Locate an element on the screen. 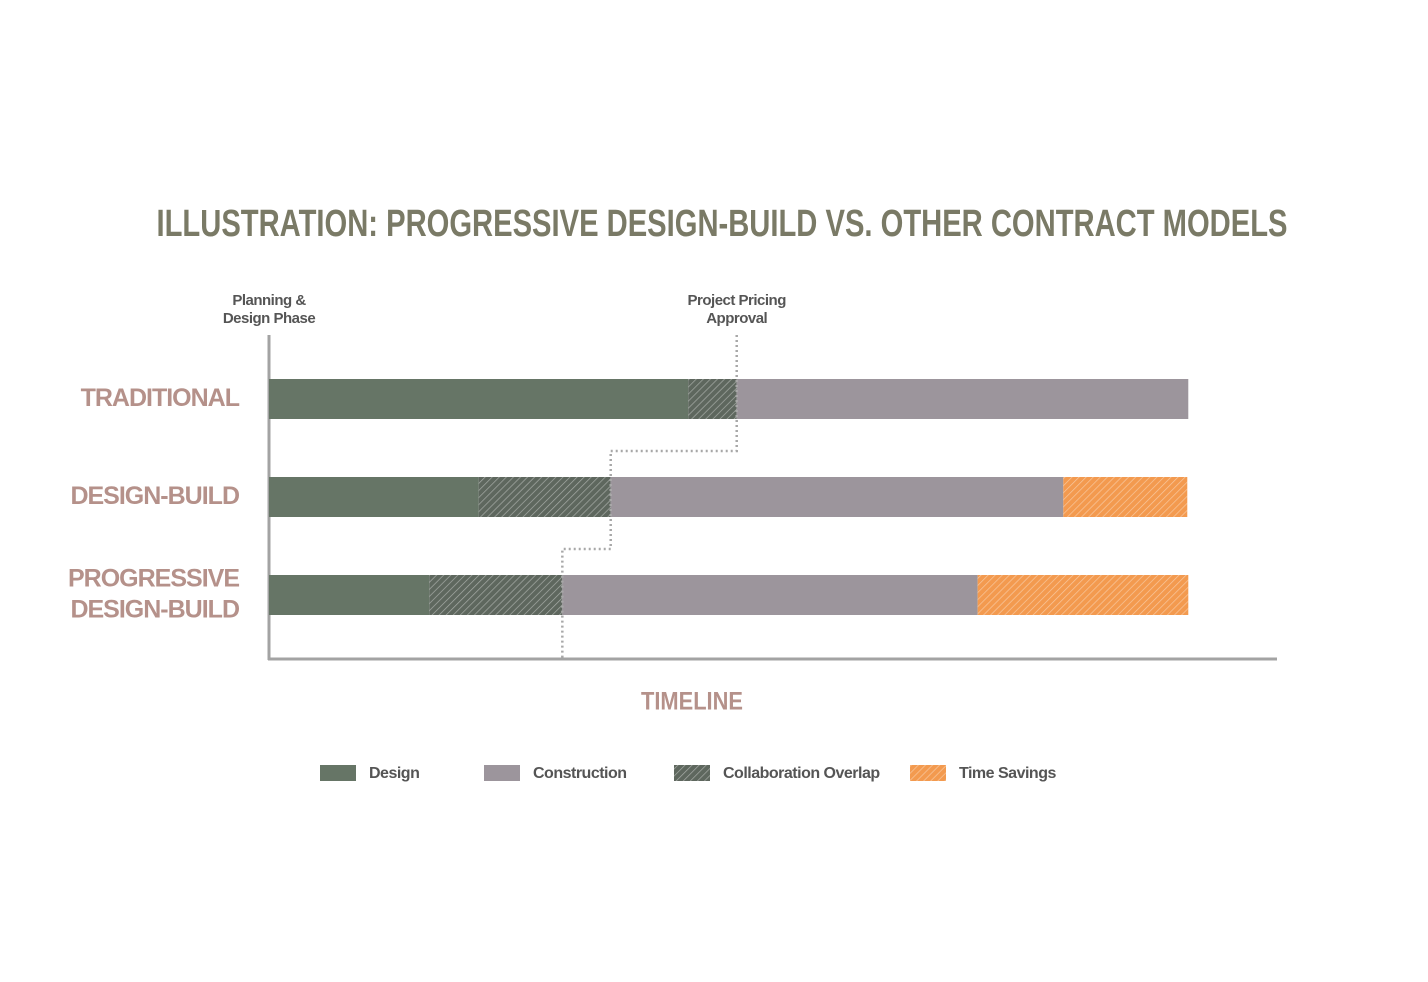 The height and width of the screenshot is (982, 1428). pricing-approval-line is located at coordinates (649, 497).